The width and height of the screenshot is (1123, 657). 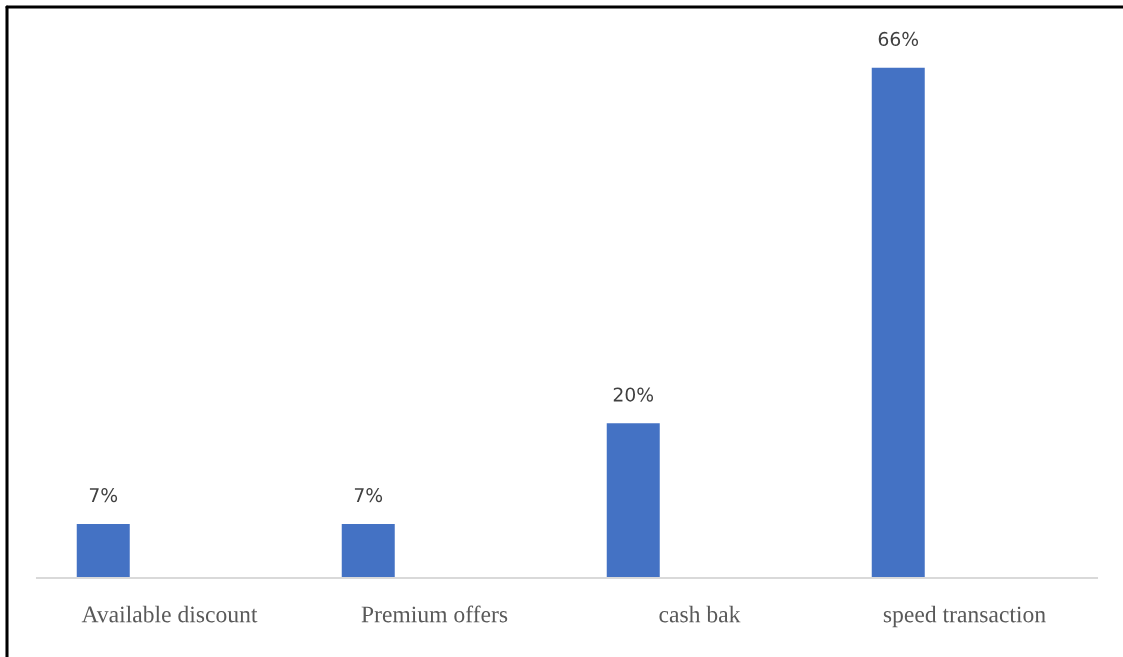 I want to click on data-label: 20%, so click(x=633, y=394).